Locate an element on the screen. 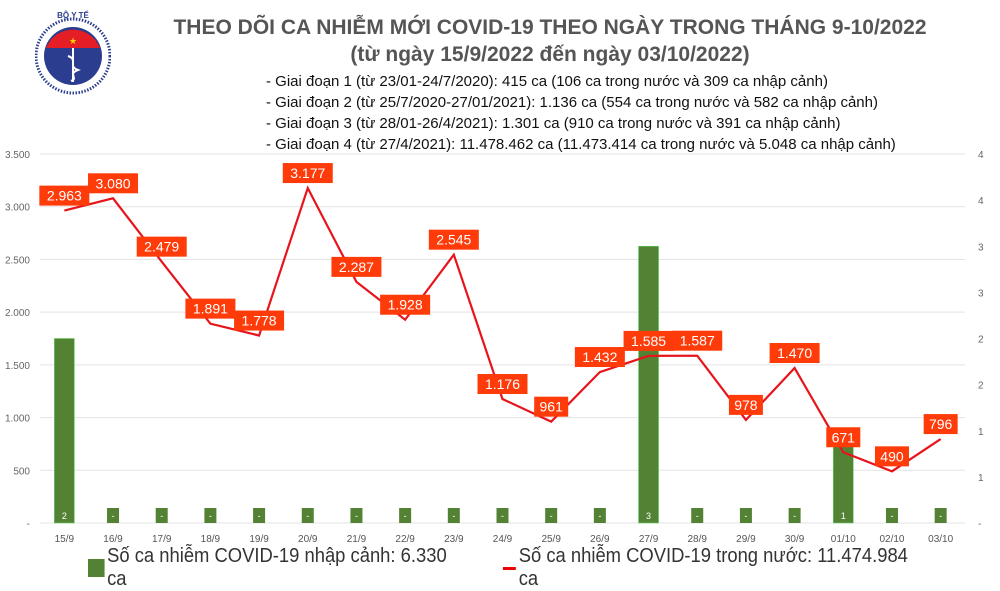 This screenshot has width=1000, height=591. data-label: 978 is located at coordinates (746, 405).